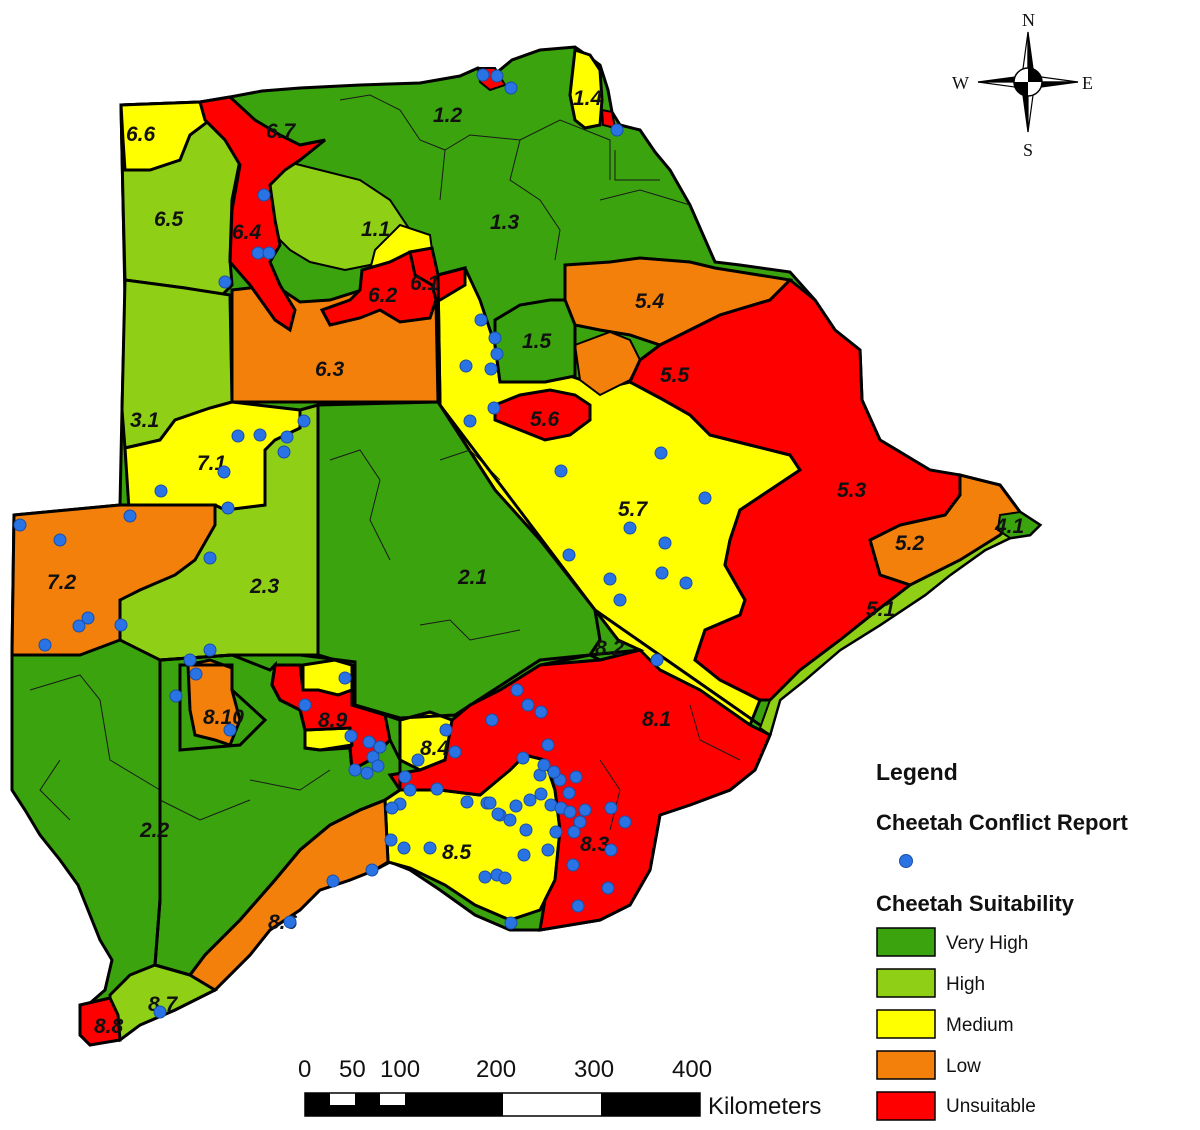 The height and width of the screenshot is (1130, 1200). What do you see at coordinates (505, 222) in the screenshot?
I see `zone-label: 1.3` at bounding box center [505, 222].